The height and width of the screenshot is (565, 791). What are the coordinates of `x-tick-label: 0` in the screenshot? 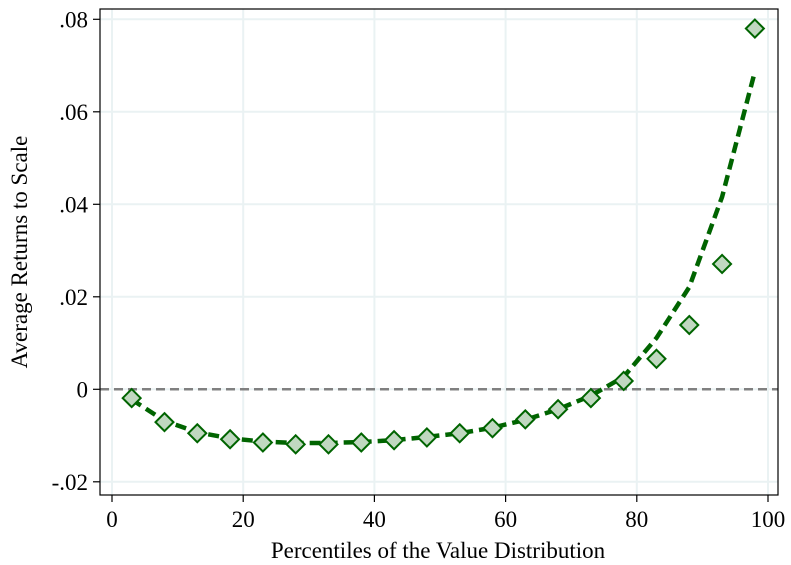 It's located at (112, 519).